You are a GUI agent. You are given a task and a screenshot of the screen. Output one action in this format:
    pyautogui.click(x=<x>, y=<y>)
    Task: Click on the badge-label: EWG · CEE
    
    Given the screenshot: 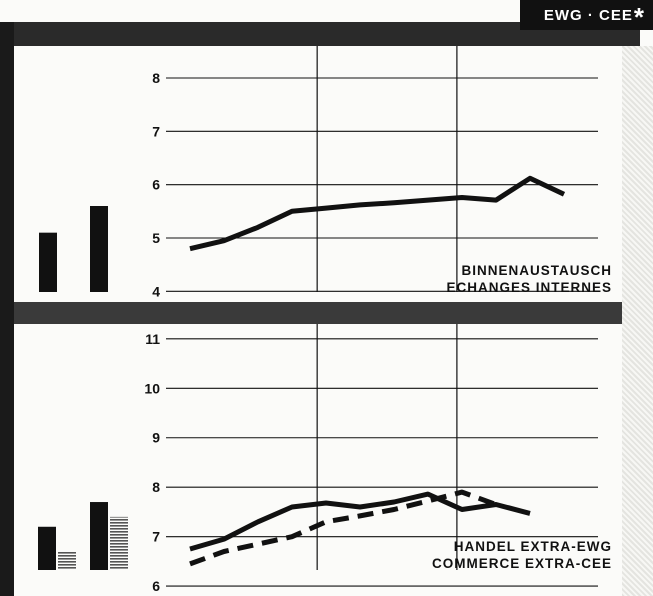 What is the action you would take?
    pyautogui.click(x=588, y=15)
    